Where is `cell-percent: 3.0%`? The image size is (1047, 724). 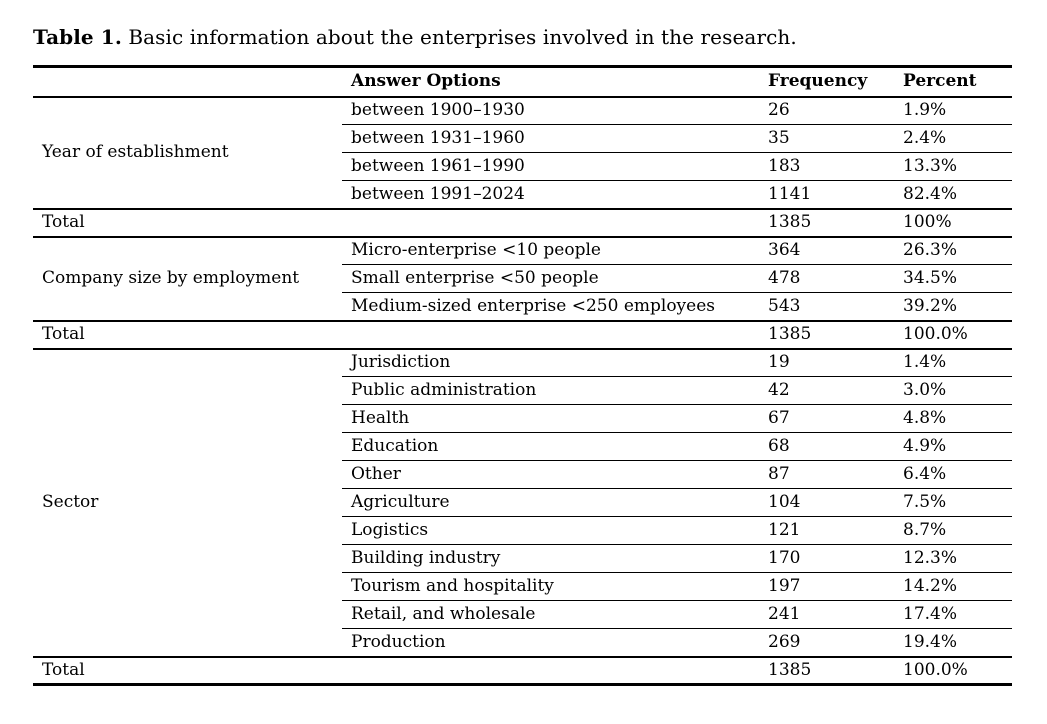 cell-percent: 3.0% is located at coordinates (953, 390).